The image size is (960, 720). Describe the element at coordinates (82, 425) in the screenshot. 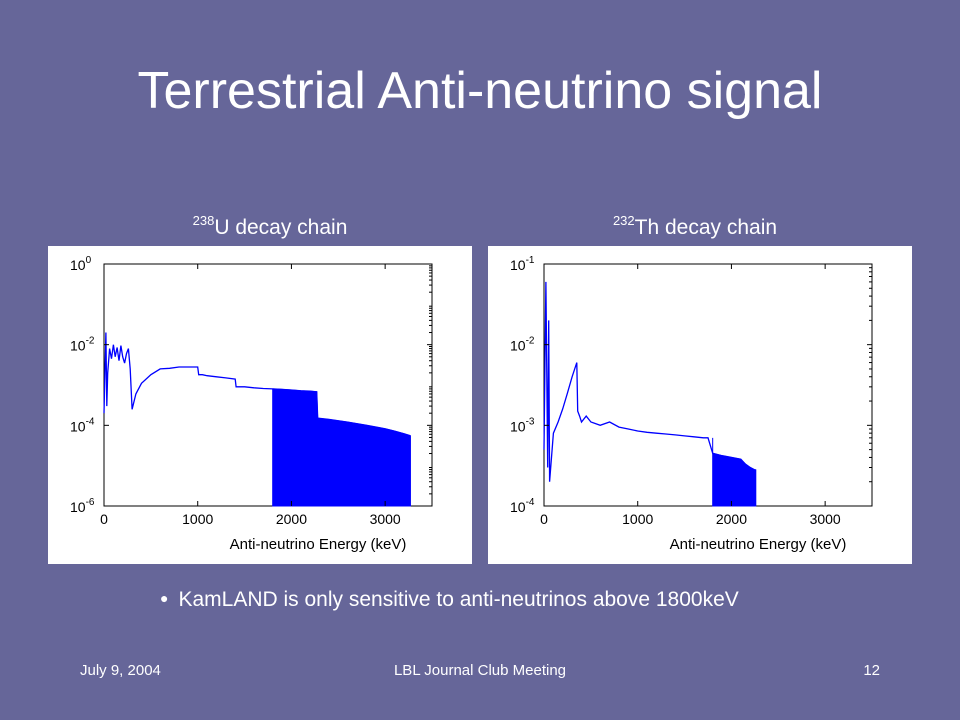

I see `u-ytick-label: 10⁻⁴` at that location.